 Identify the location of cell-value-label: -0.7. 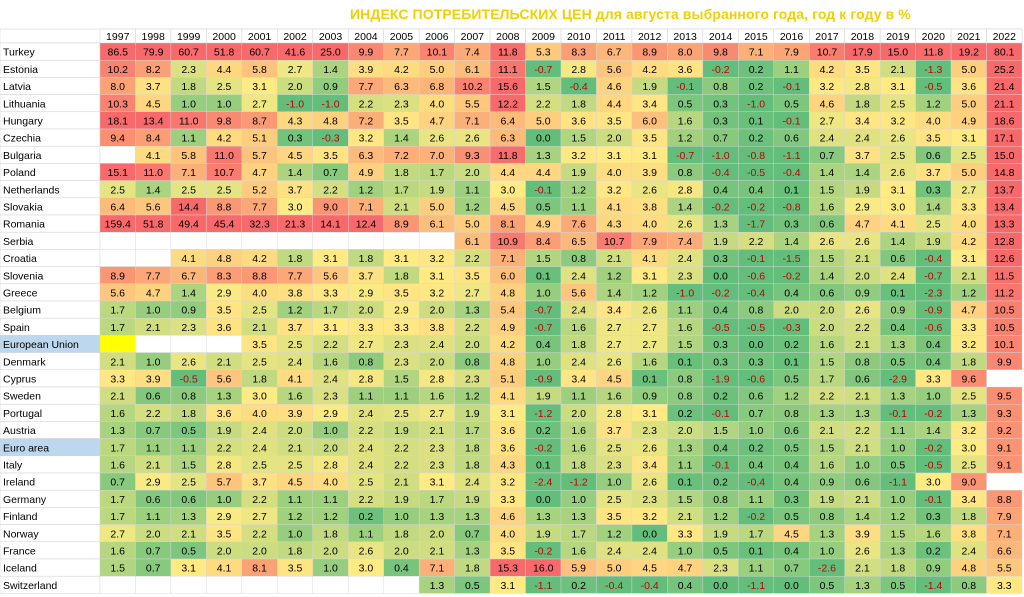
(543, 311).